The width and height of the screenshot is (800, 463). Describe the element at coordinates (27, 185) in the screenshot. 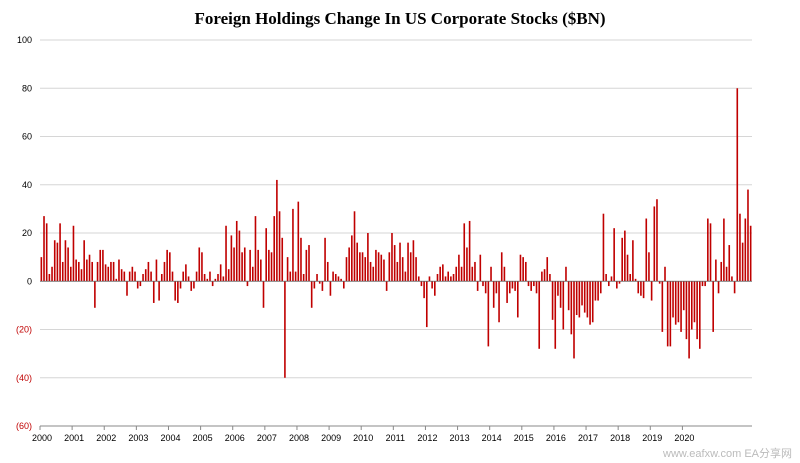

I see `y-tick-label: 40` at that location.